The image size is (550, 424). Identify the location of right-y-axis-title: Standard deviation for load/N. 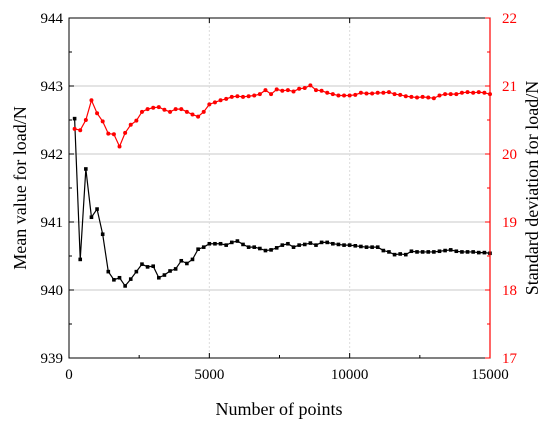
(532, 188).